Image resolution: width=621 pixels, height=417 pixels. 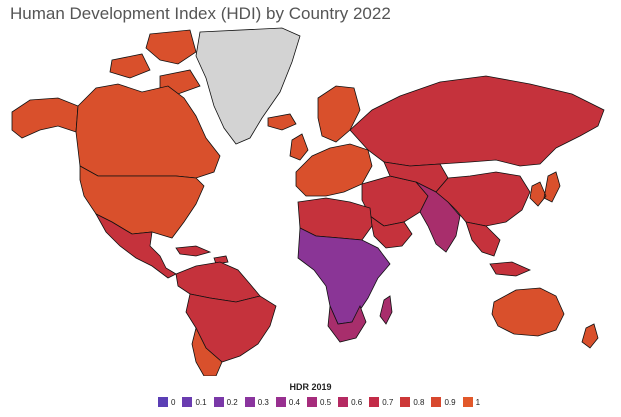 What do you see at coordinates (528, 312) in the screenshot?
I see `region-australia` at bounding box center [528, 312].